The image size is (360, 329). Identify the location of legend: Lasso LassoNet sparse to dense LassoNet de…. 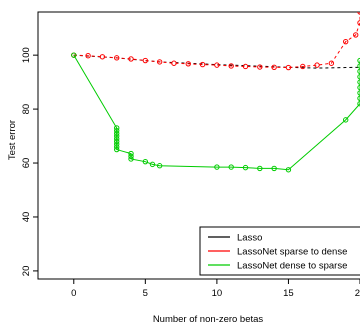
(279, 251).